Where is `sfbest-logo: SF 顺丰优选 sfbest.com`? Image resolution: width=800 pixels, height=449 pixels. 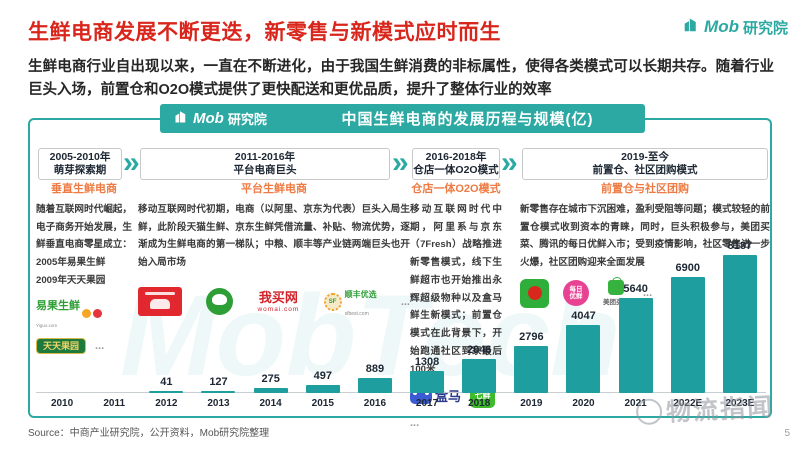
sfbest-logo: SF 顺丰优选 sfbest.com is located at coordinates (350, 302).